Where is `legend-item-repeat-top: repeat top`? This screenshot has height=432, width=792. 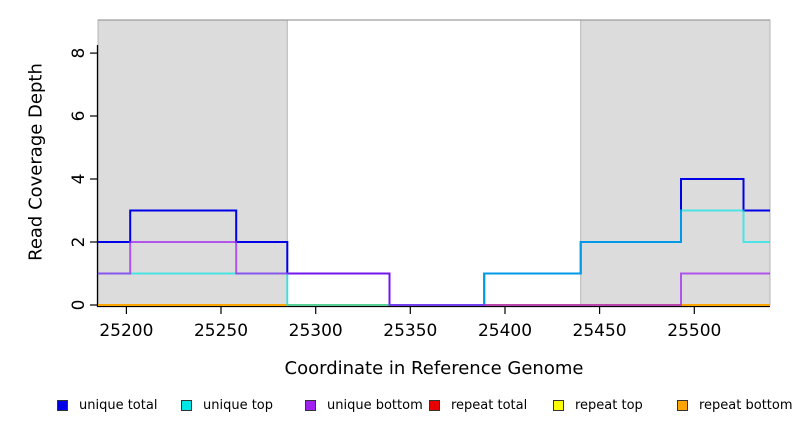 legend-item-repeat-top: repeat top is located at coordinates (615, 405).